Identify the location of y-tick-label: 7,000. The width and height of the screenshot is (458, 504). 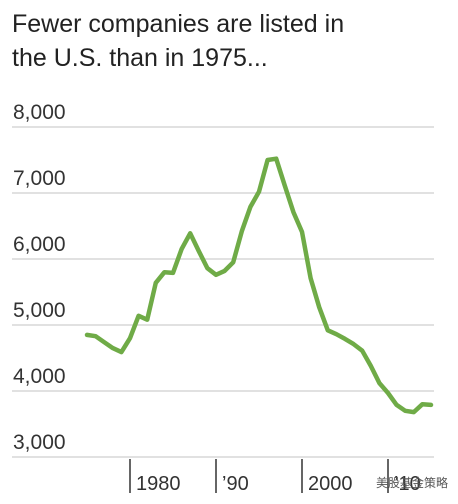
(39, 178).